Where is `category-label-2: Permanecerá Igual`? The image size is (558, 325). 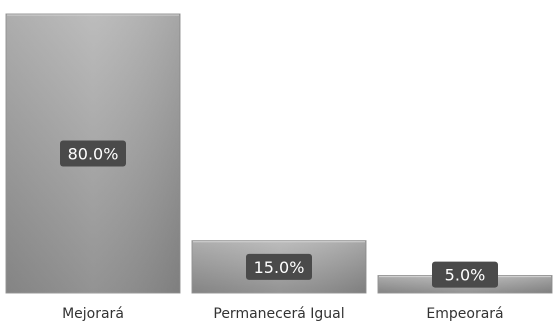
category-label-2: Permanecerá Igual is located at coordinates (278, 314).